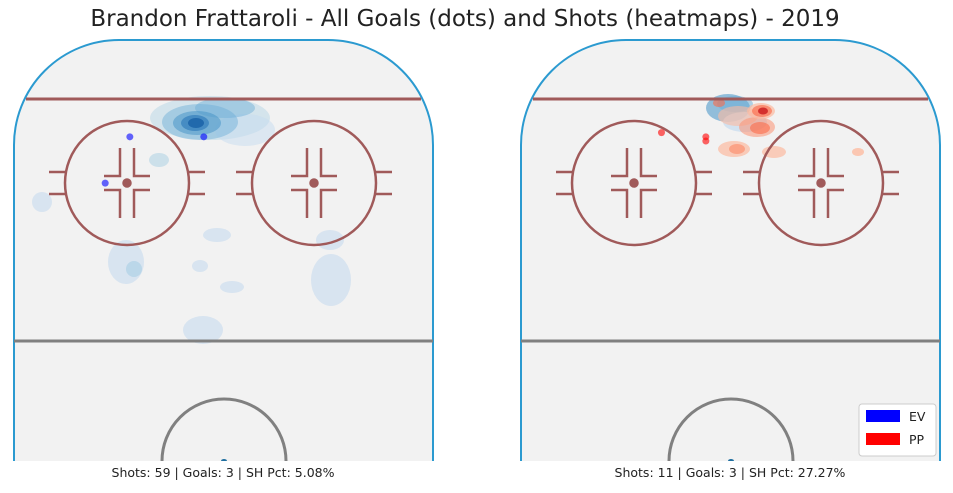  What do you see at coordinates (917, 439) in the screenshot?
I see `legend-label-pp: PP` at bounding box center [917, 439].